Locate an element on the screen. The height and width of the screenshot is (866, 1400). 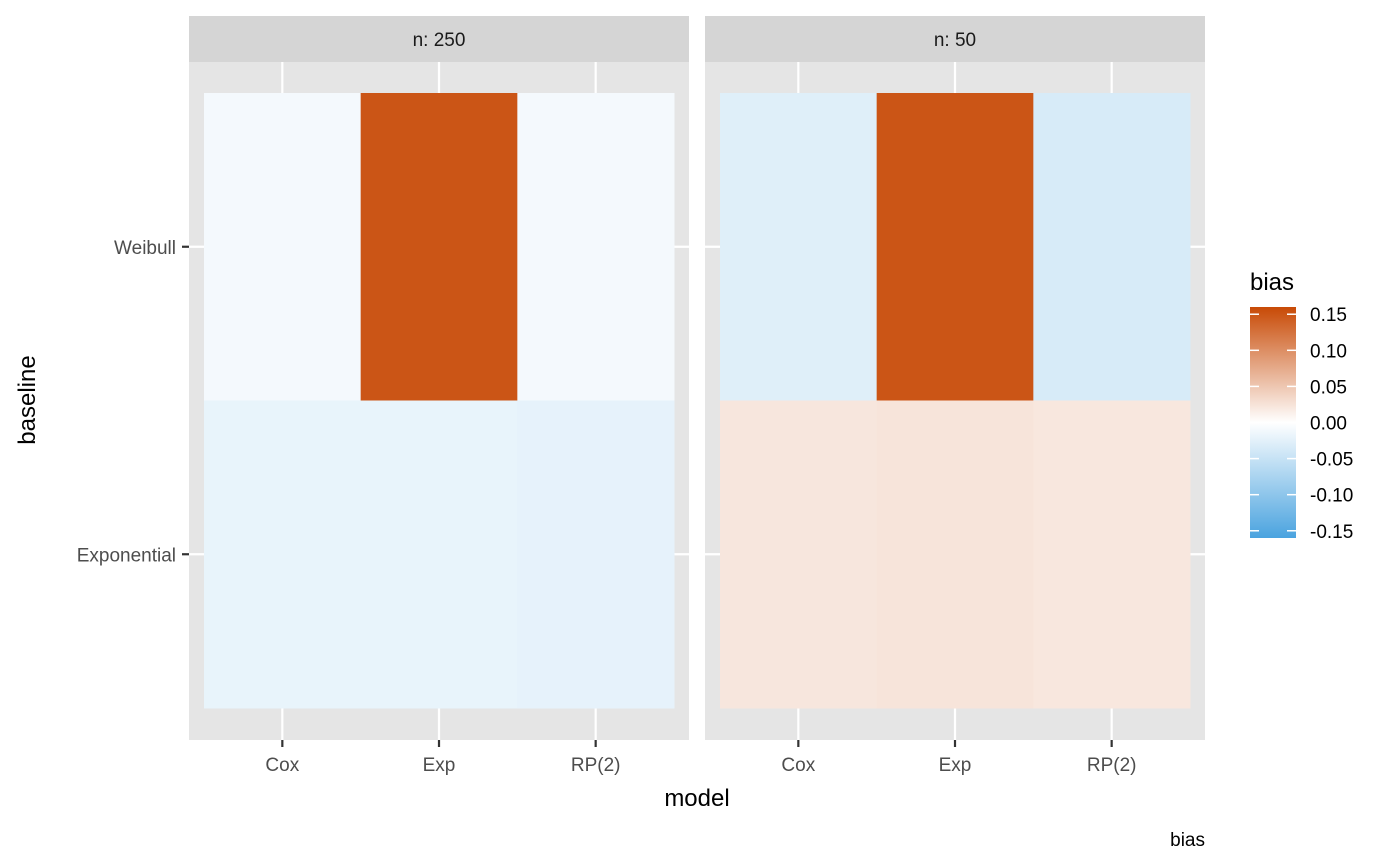
legend-ticks: 0.15 0.10 0.05 0.00 -0.05 -0.10 -0.15 is located at coordinates (1301, 424).